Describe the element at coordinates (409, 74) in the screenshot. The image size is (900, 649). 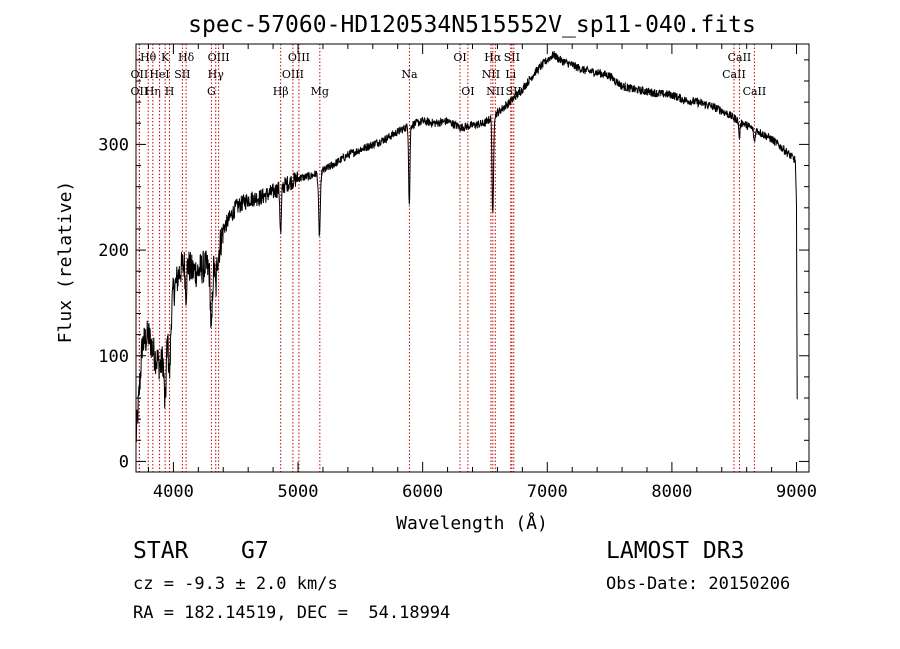
I see `line-marker-label: Na` at that location.